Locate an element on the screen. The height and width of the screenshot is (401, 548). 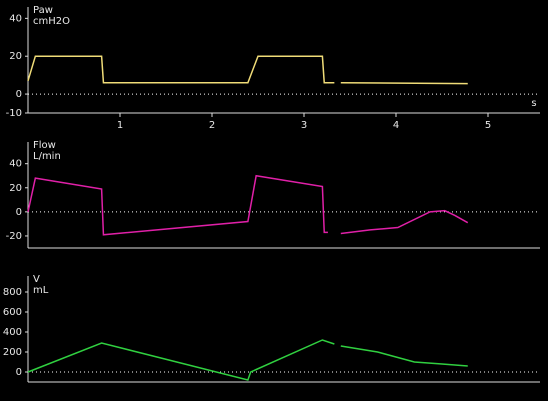
panel-unit: cmH2O is located at coordinates (51, 21).